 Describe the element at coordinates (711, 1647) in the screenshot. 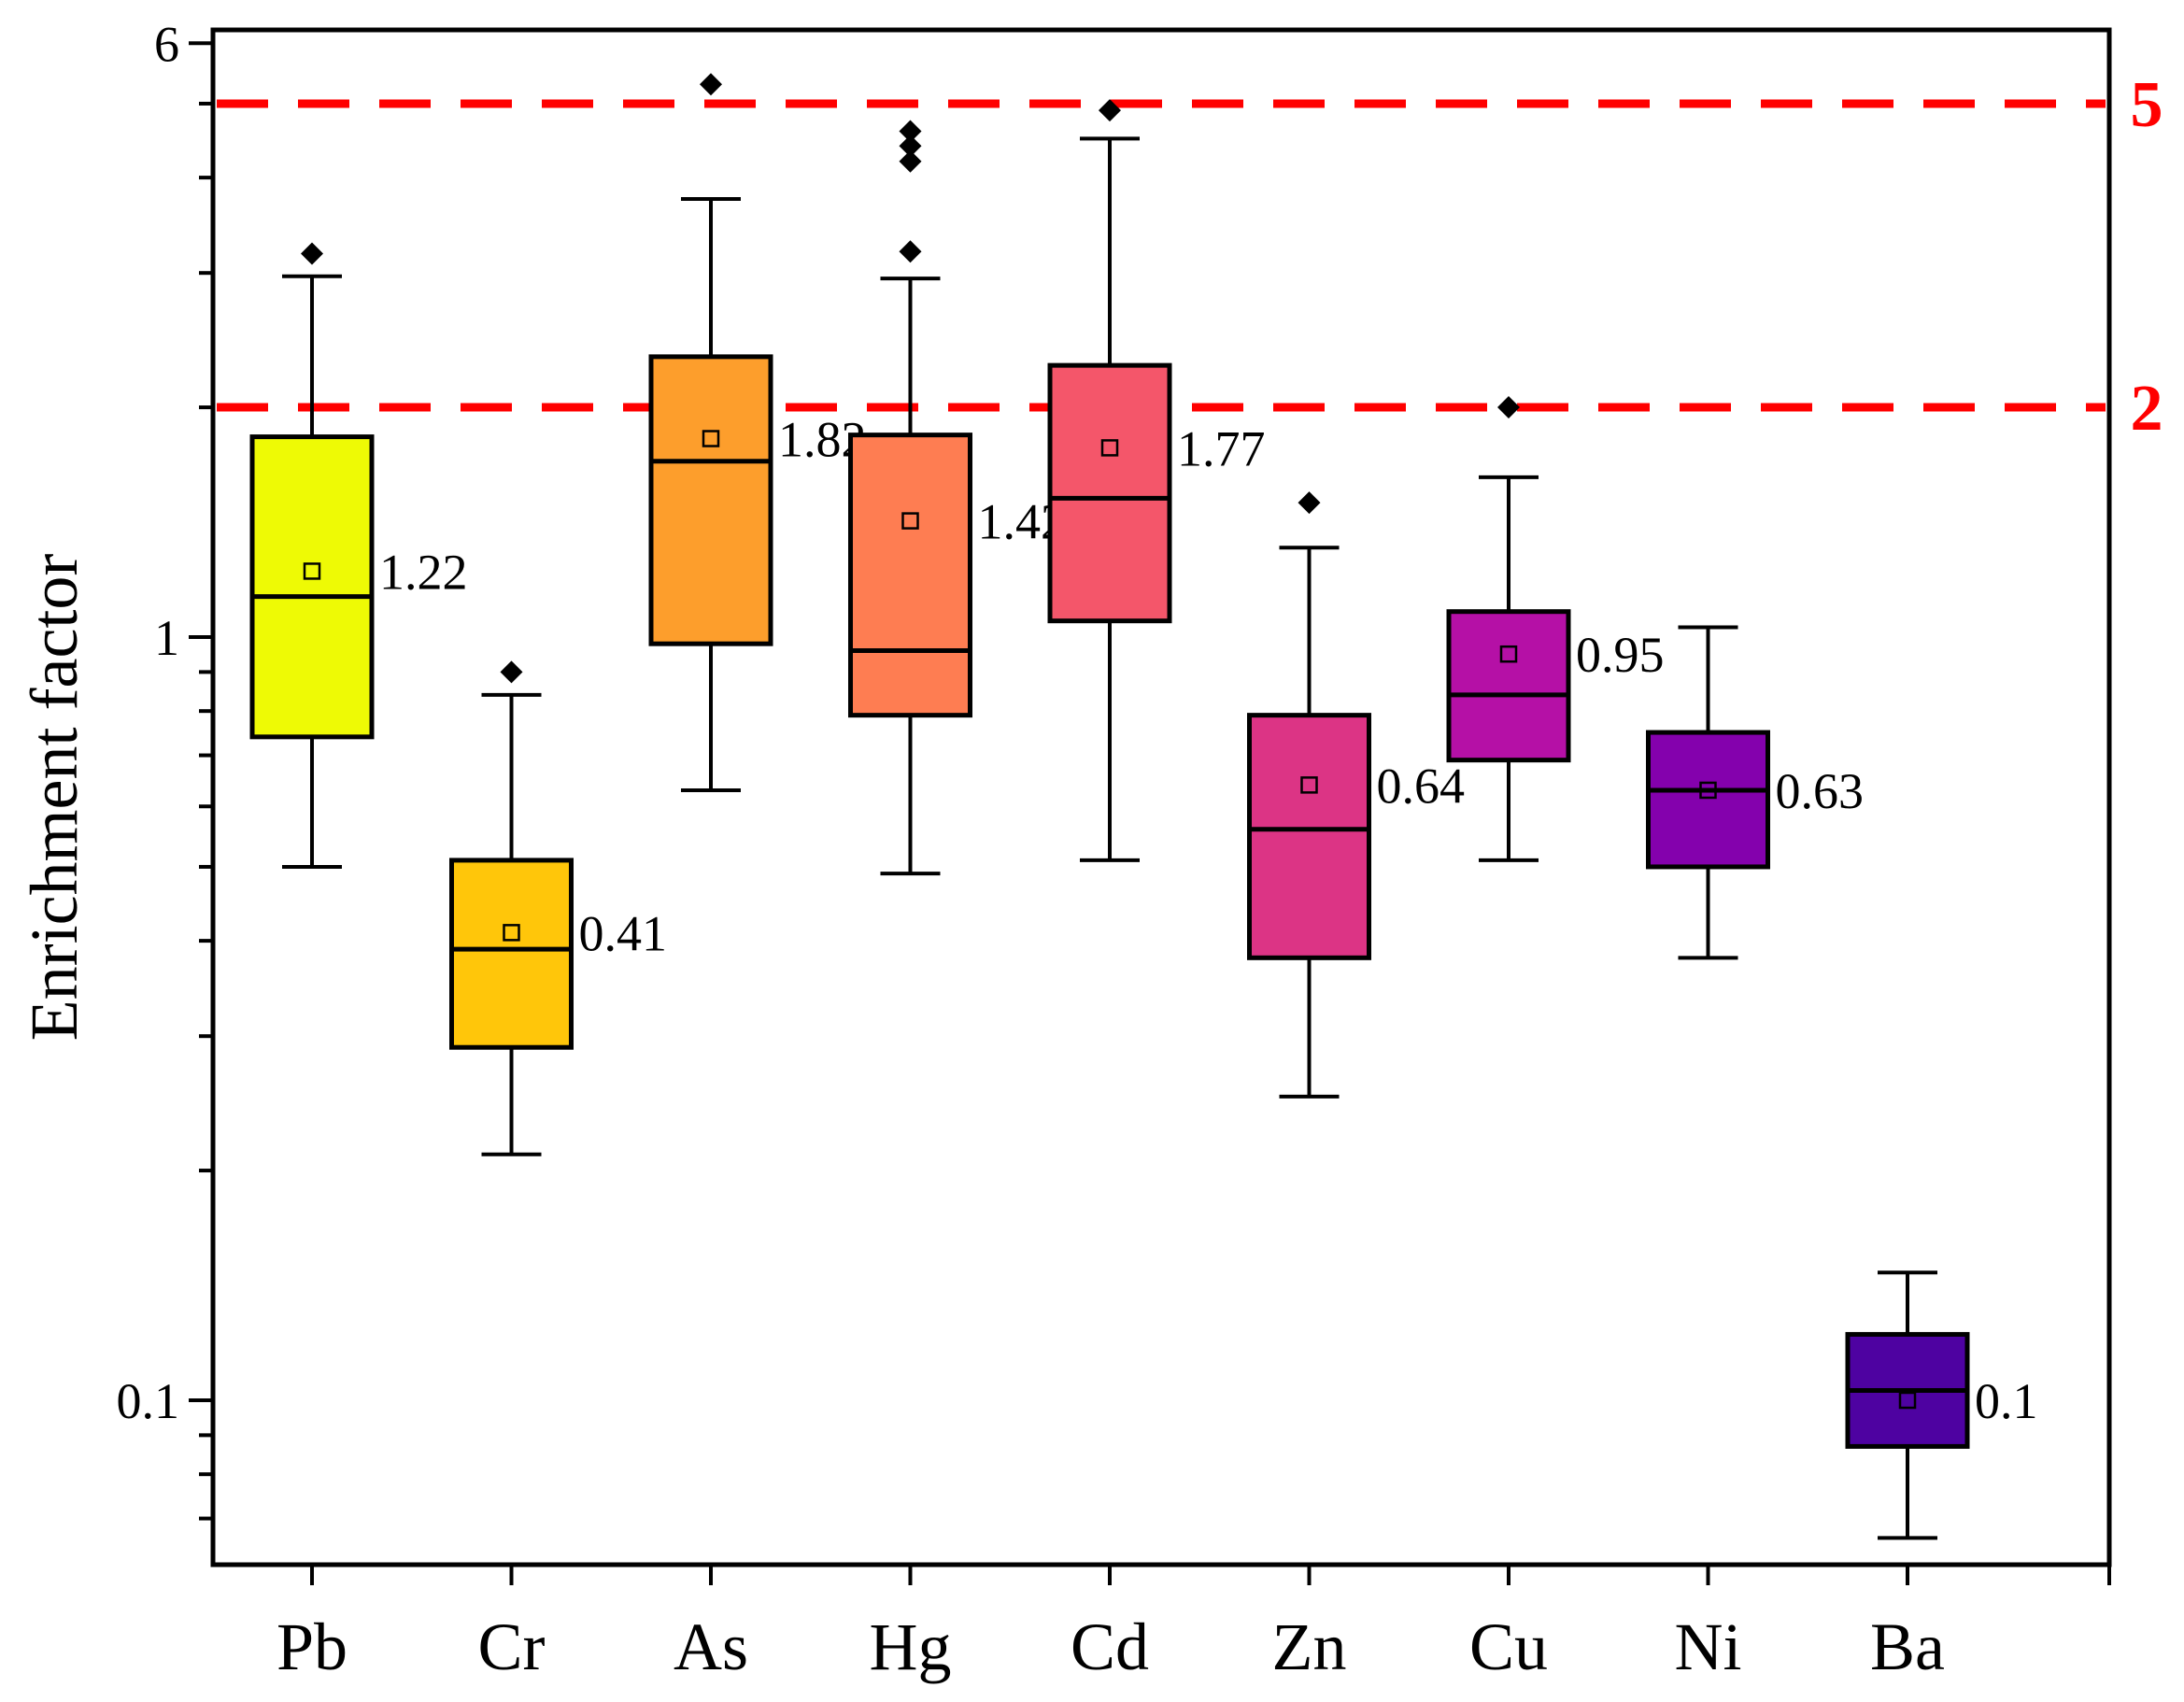

I see `x-category-label: As` at that location.